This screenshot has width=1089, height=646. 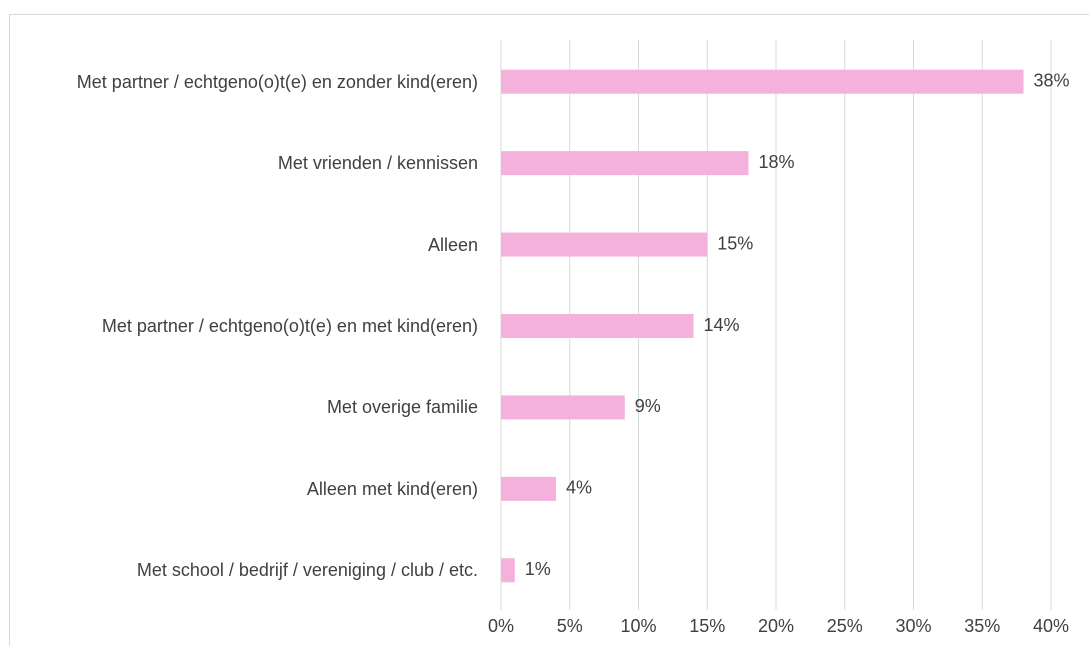 What do you see at coordinates (579, 488) in the screenshot?
I see `data-label: 4%` at bounding box center [579, 488].